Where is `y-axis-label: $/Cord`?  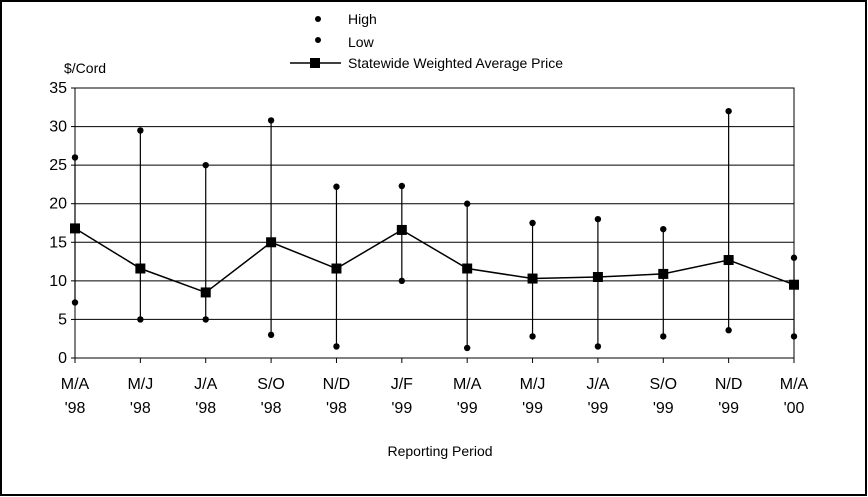
y-axis-label: $/Cord is located at coordinates (85, 68).